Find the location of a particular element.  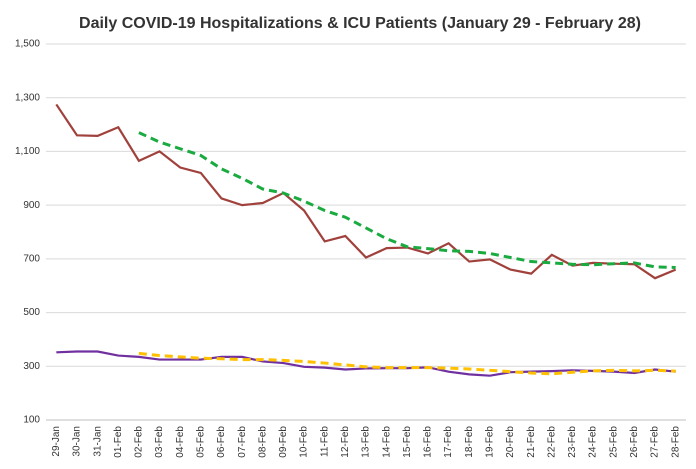

y-tick-label: 700 is located at coordinates (31, 258).